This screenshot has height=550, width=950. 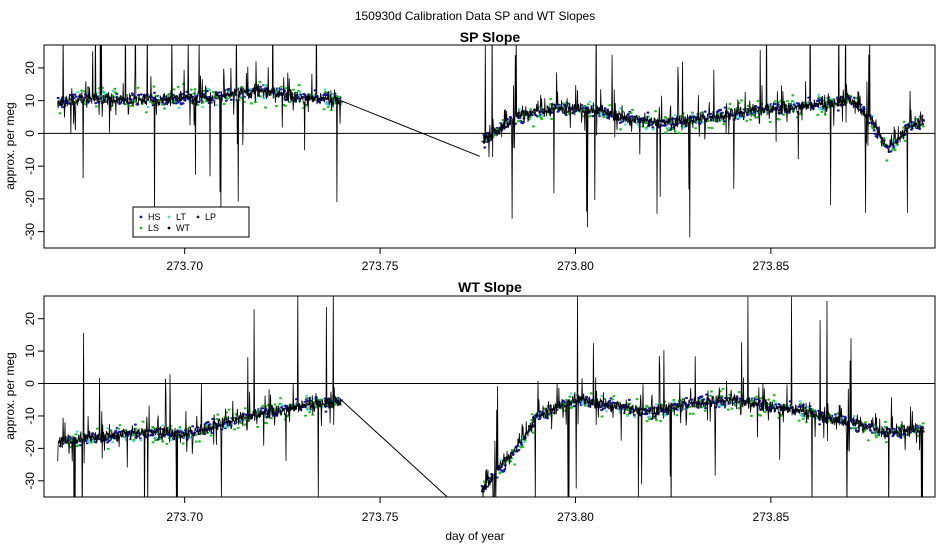 What do you see at coordinates (169, 228) in the screenshot?
I see `legend-wt-marker` at bounding box center [169, 228].